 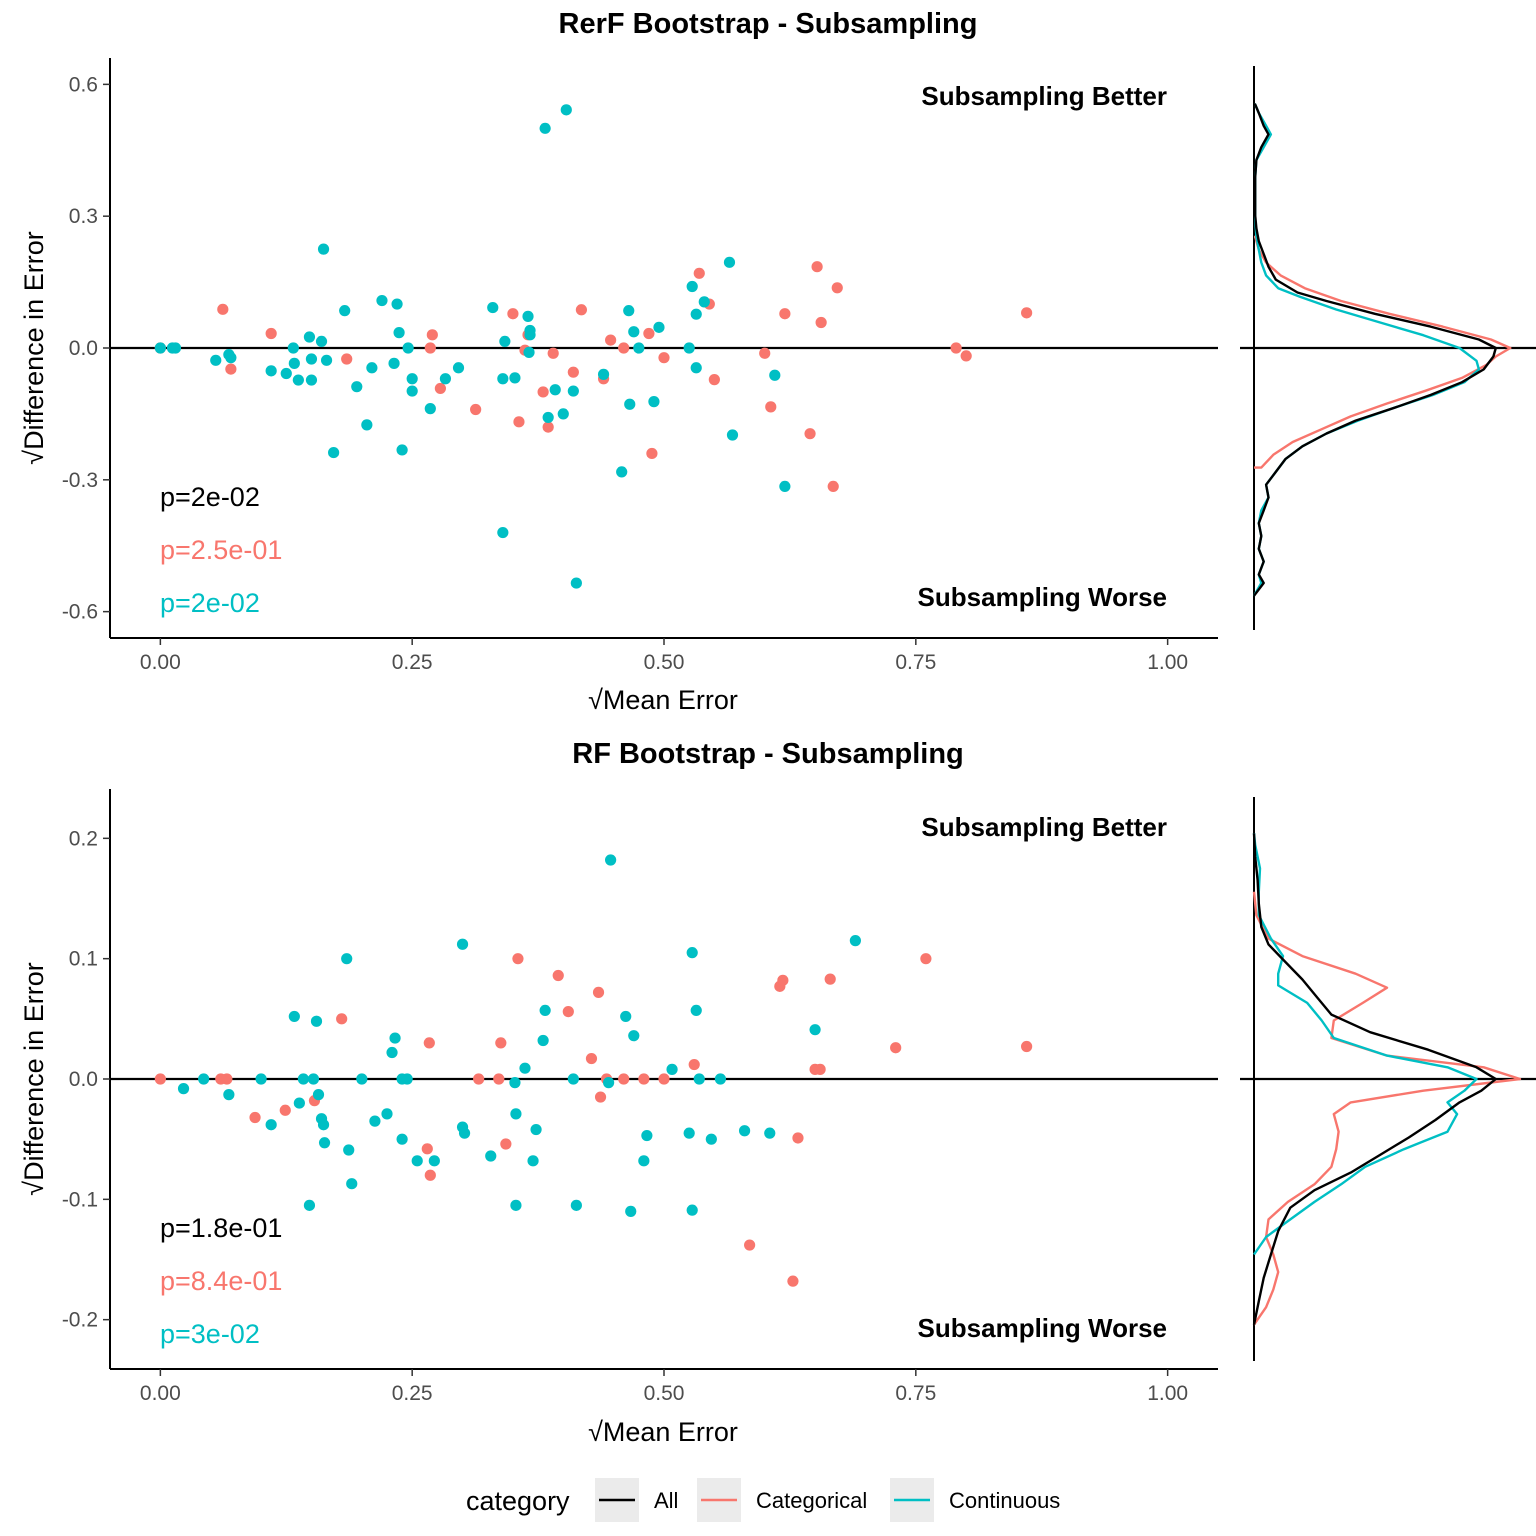 I want to click on x-axis-title: √Mean Error, so click(x=663, y=1432).